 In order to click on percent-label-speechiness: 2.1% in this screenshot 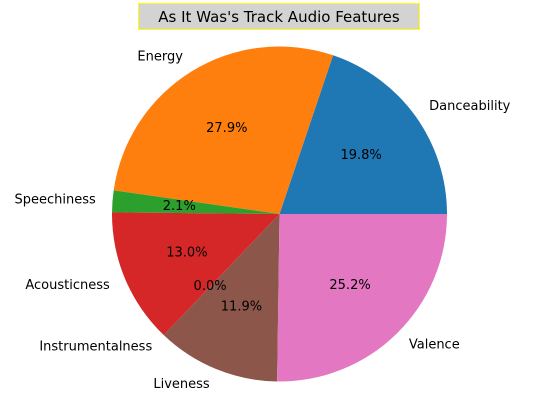, I will do `click(179, 206)`.